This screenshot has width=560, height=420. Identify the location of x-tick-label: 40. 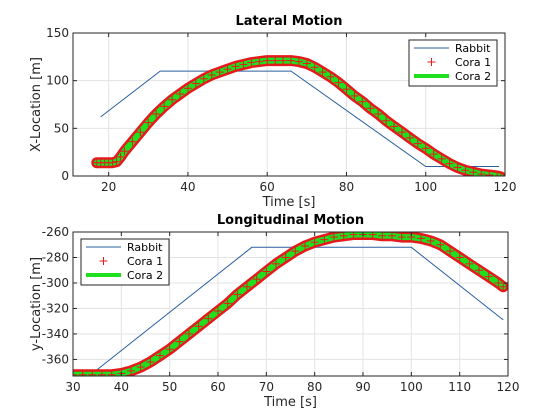
(121, 387).